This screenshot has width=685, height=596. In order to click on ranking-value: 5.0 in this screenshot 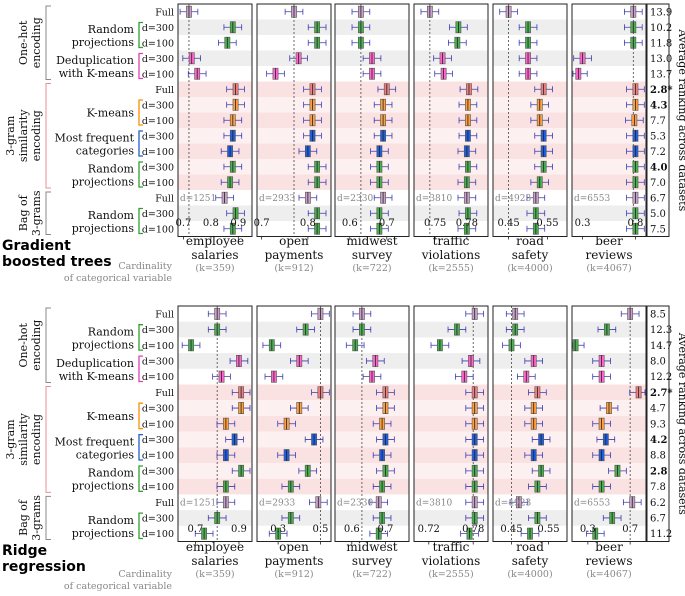, I will do `click(658, 214)`.